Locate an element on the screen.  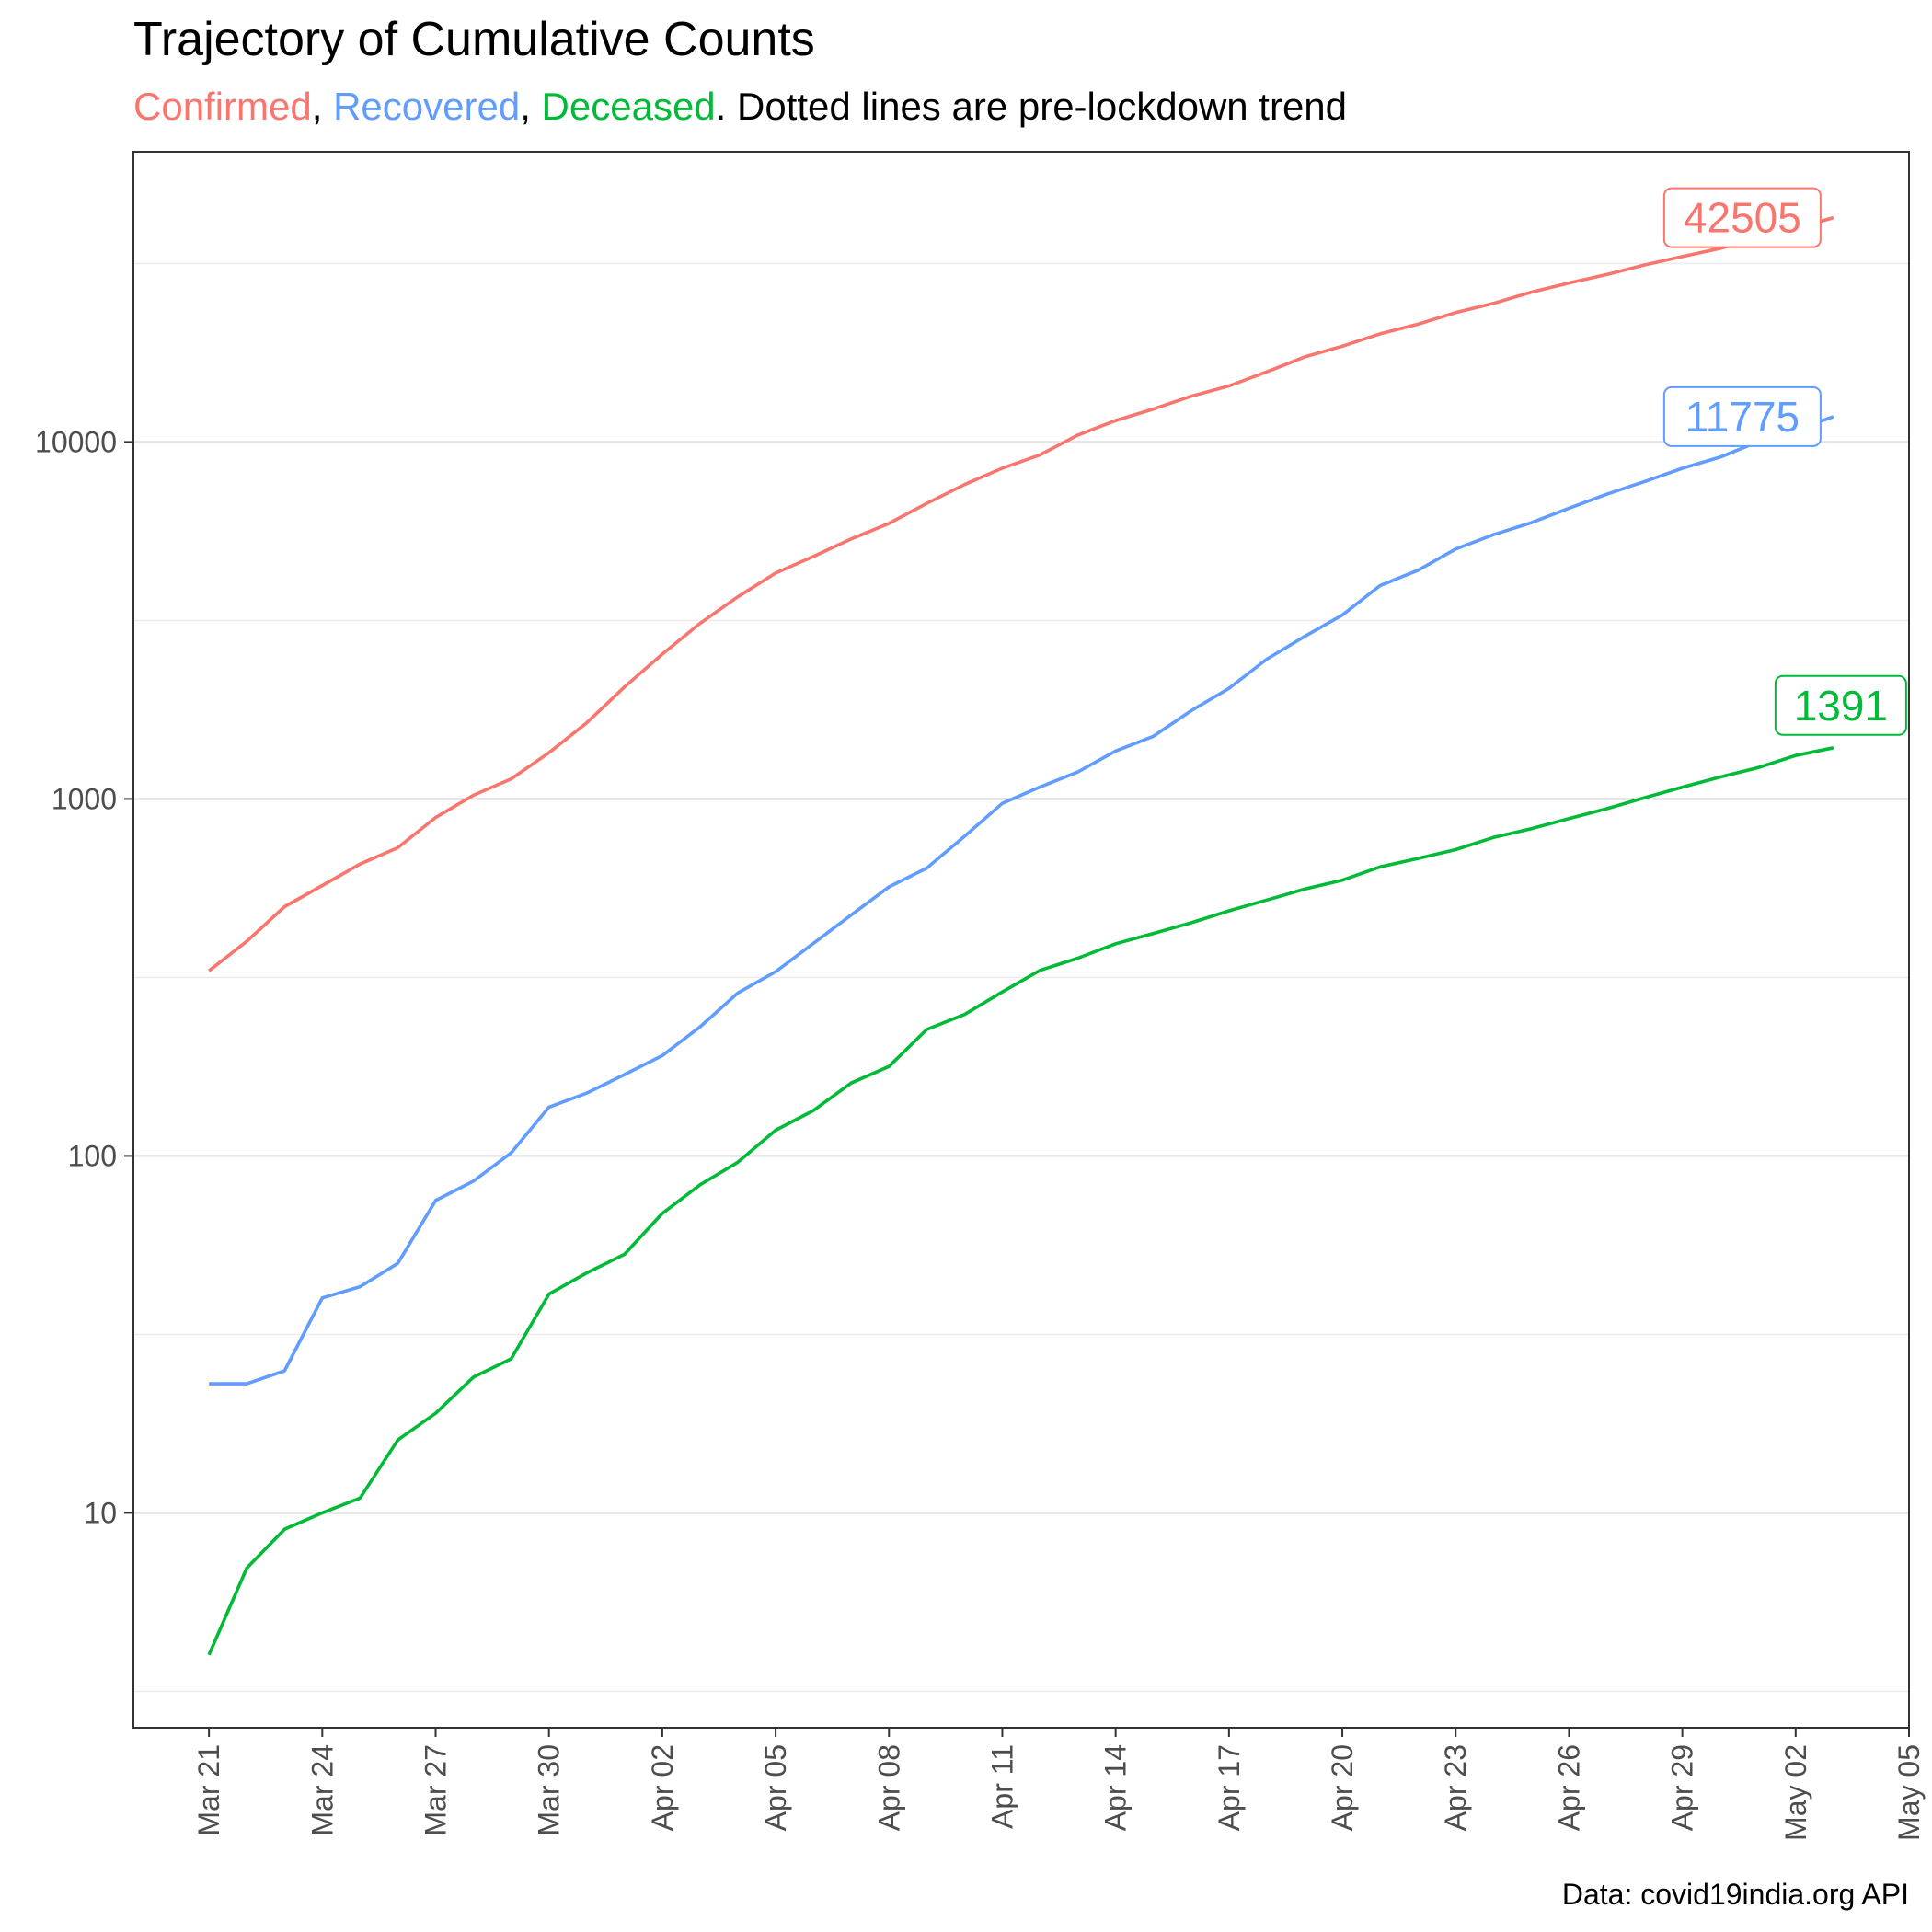
x-tick-label: Apr 26 is located at coordinates (1568, 1787).